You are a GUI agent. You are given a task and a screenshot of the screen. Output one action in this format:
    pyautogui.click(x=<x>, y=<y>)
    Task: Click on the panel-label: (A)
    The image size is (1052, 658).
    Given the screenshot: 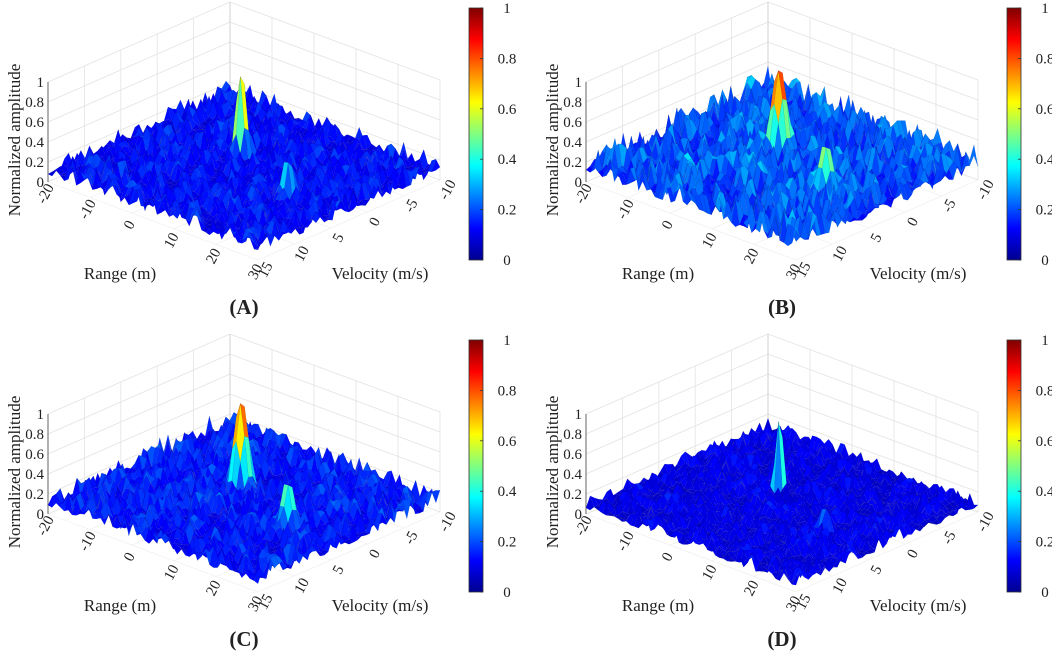 What is the action you would take?
    pyautogui.click(x=243, y=307)
    